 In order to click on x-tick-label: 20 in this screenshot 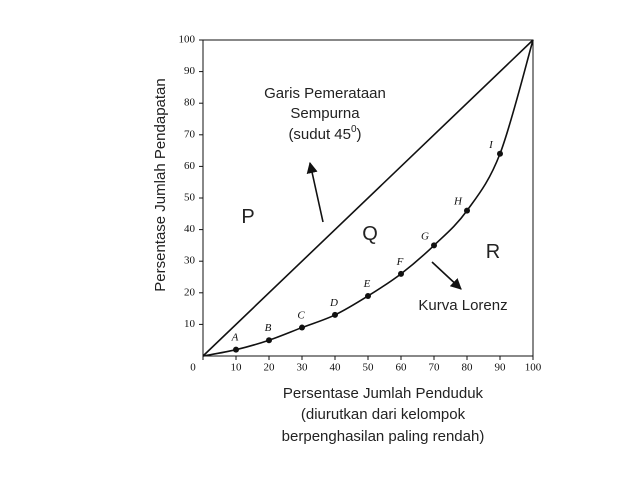, I will do `click(270, 368)`.